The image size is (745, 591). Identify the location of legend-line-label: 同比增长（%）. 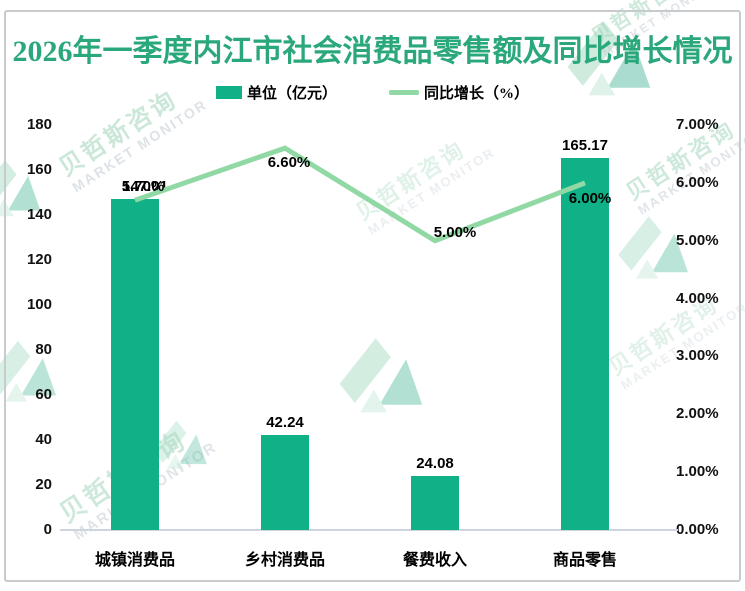
(477, 94).